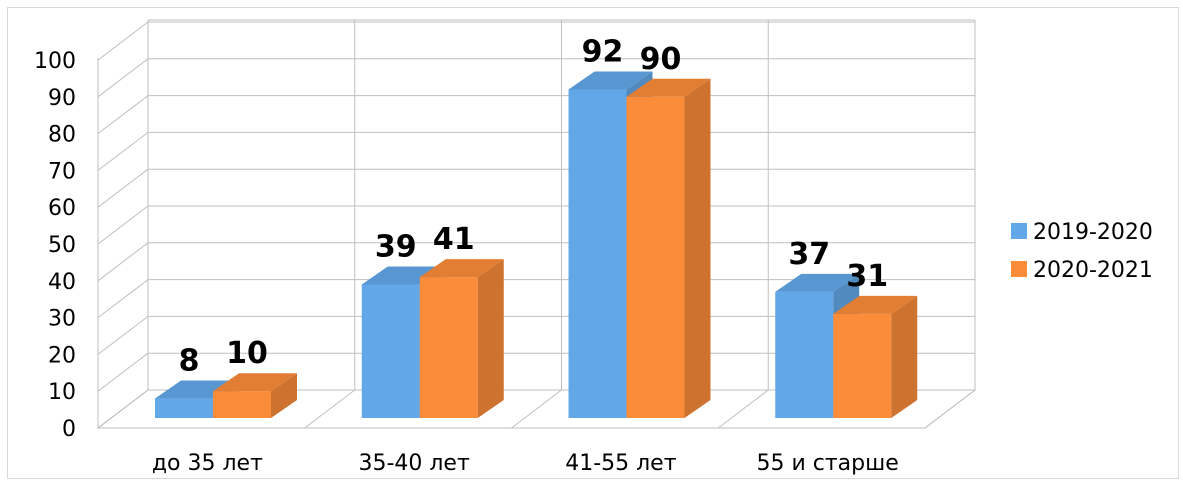  I want to click on x-axis: до 35 лет 35-40 лет 41-55 лет 55 и старше, so click(525, 463).